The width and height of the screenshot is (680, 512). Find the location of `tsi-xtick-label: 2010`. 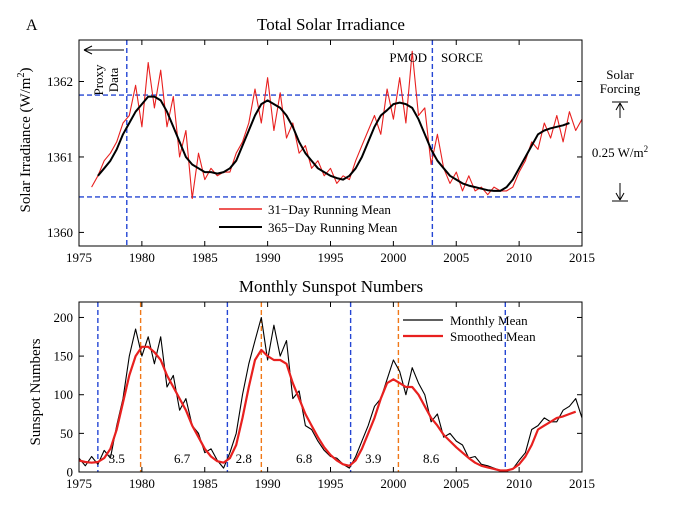

tsi-xtick-label: 2010 is located at coordinates (519, 257).